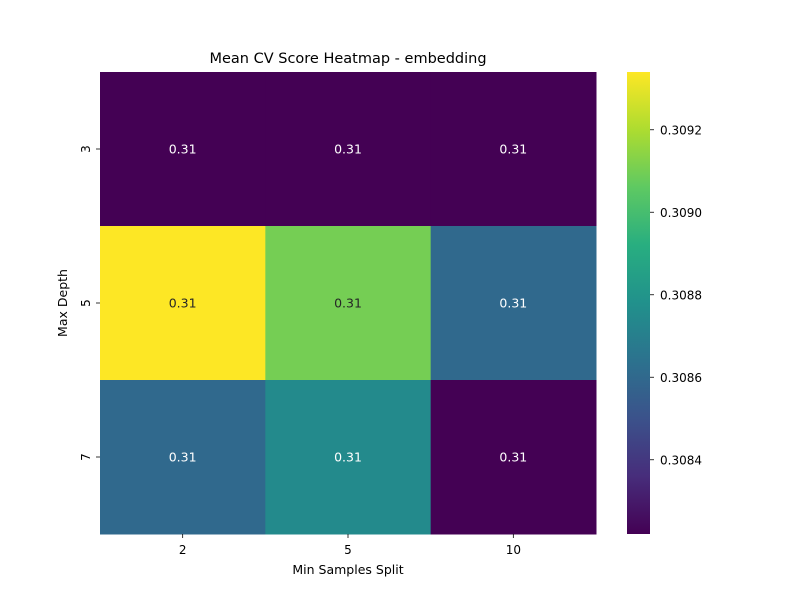 This screenshot has width=800, height=600. I want to click on colorbar, so click(638, 303).